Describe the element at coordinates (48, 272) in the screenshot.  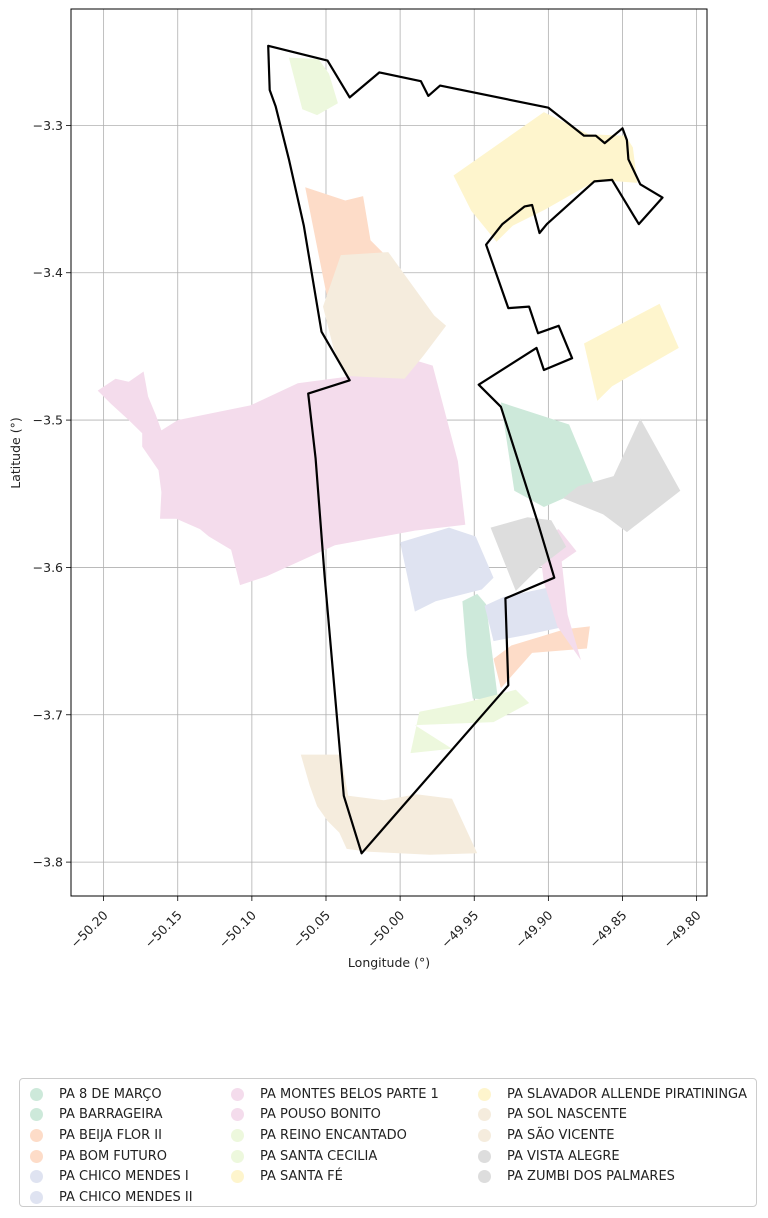
I see `y-tick-label: −3.4` at that location.